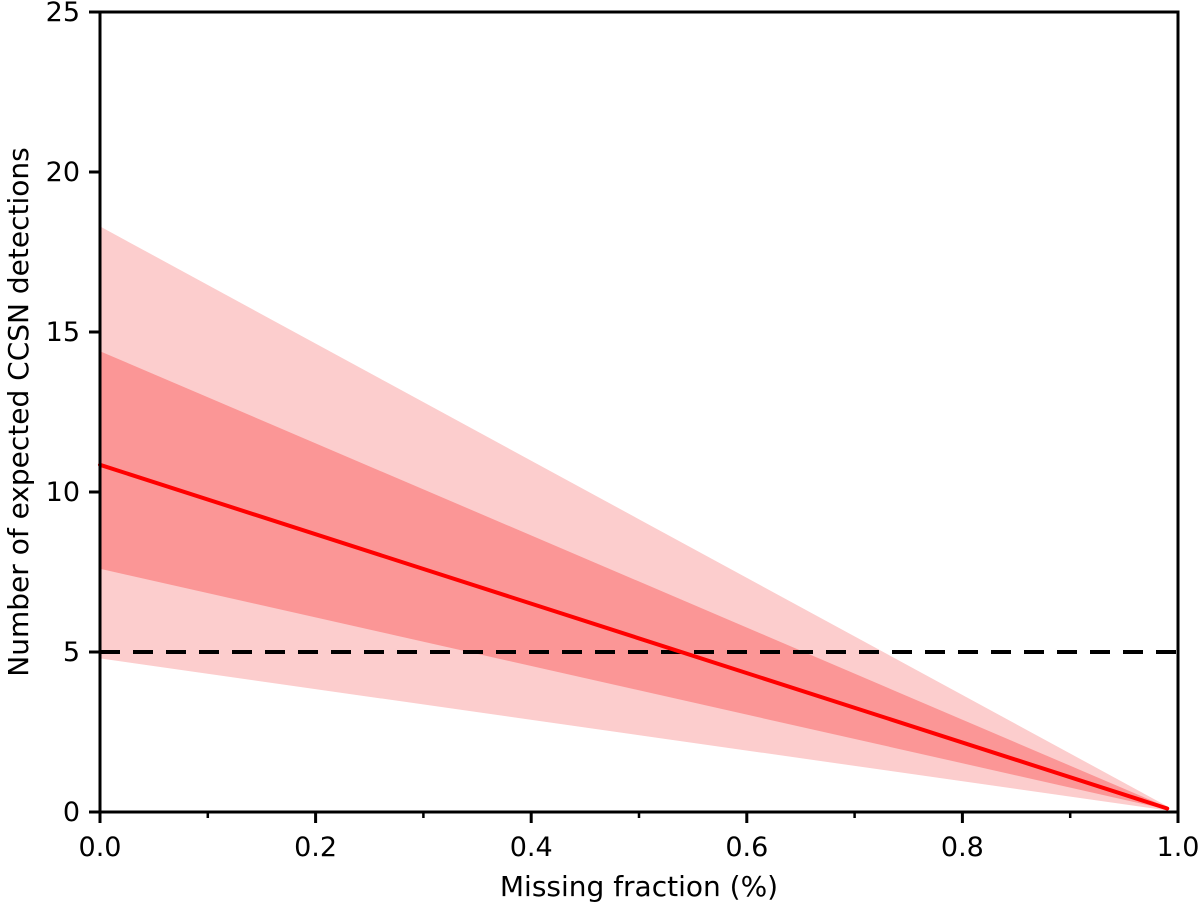 This screenshot has height=909, width=1200. Describe the element at coordinates (63, 172) in the screenshot. I see `y-tick-label: 20` at that location.